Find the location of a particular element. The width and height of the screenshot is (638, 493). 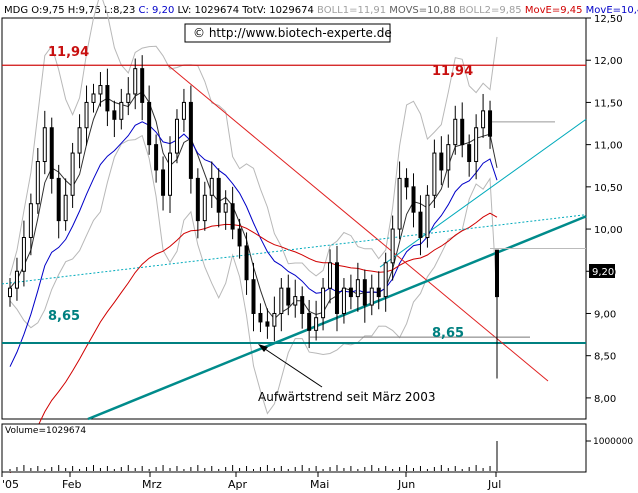

volume-axis-label: 1000000 is located at coordinates (613, 442).